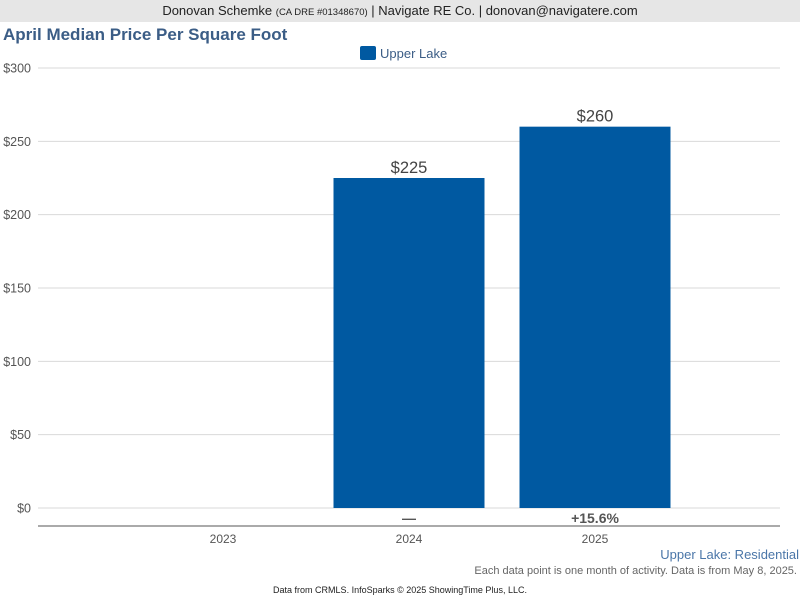 This screenshot has height=600, width=800. Describe the element at coordinates (17, 289) in the screenshot. I see `y-tick-label: $150` at that location.